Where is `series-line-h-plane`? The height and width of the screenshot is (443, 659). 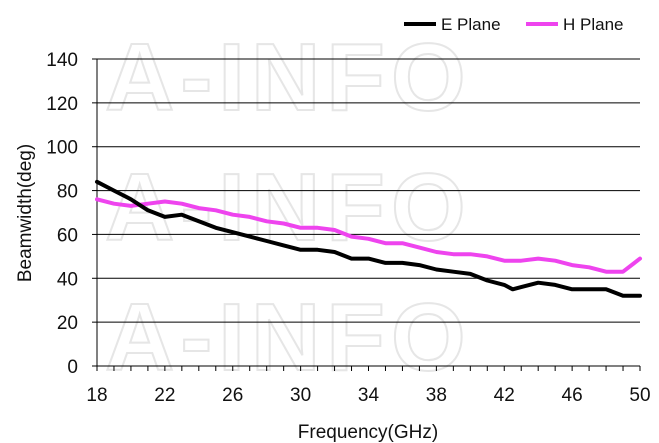 series-line-h-plane is located at coordinates (368, 235).